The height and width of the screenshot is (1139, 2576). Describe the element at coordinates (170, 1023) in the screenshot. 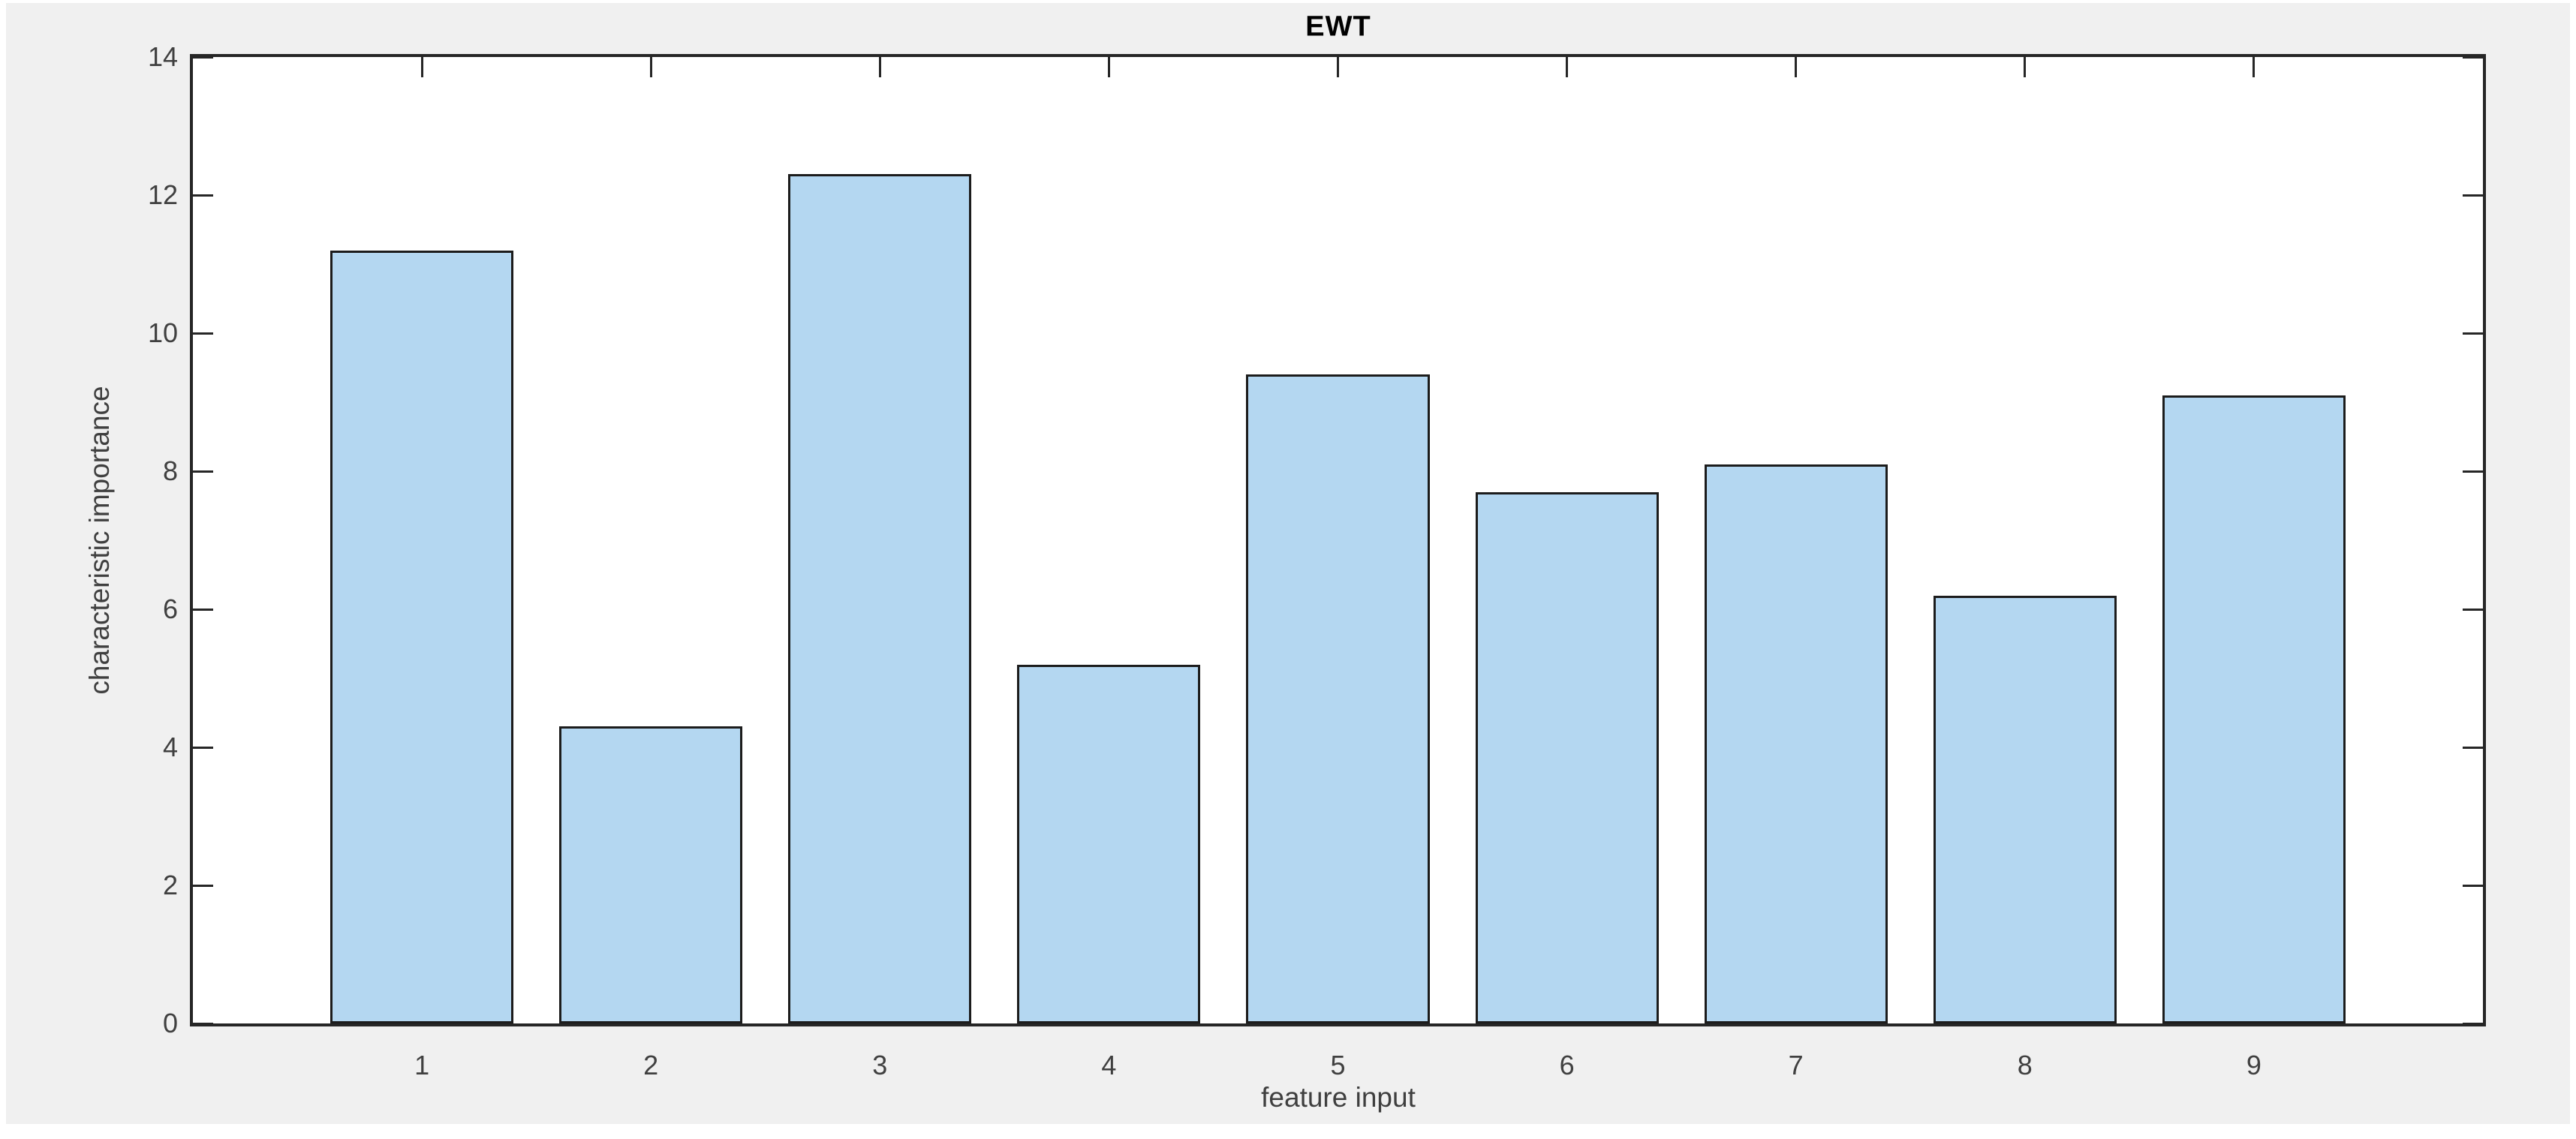

I see `y-tick-label: 0` at that location.